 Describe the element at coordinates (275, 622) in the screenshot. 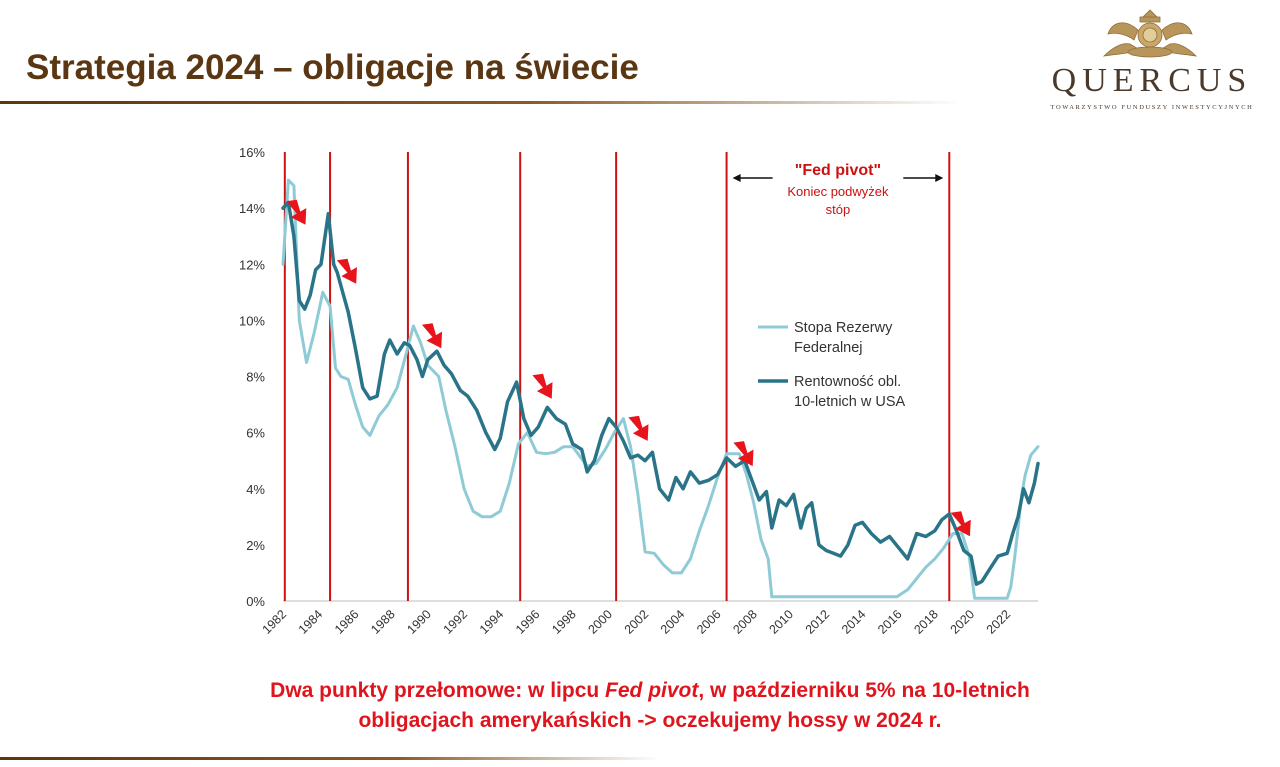

I see `x-tick-label: 1982` at that location.